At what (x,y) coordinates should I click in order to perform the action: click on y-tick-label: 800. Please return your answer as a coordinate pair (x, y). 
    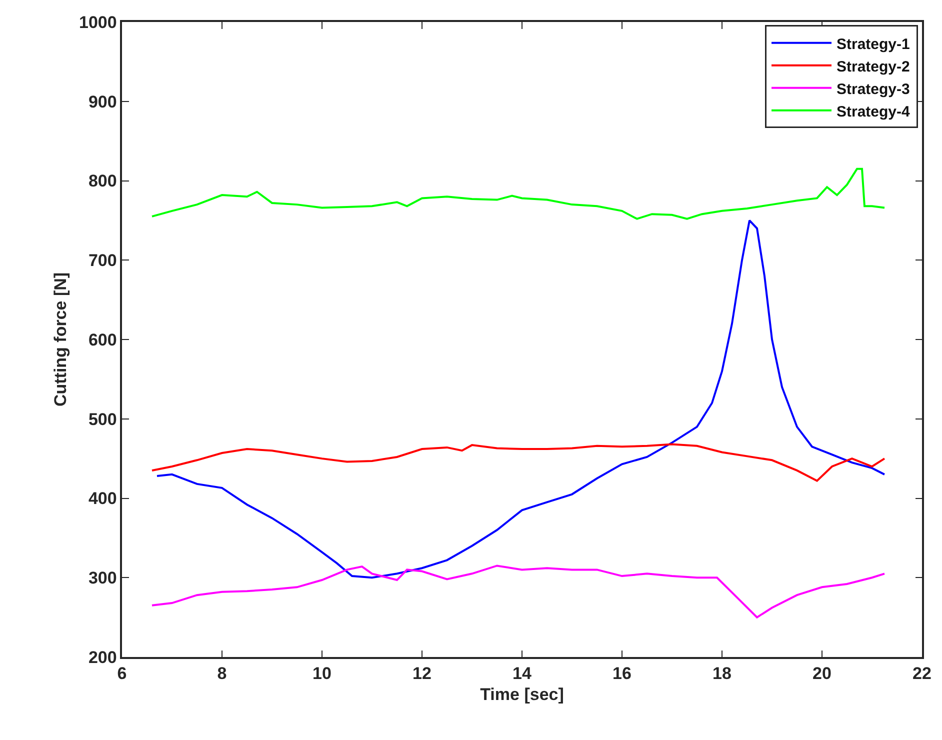
    Looking at the image, I should click on (102, 181).